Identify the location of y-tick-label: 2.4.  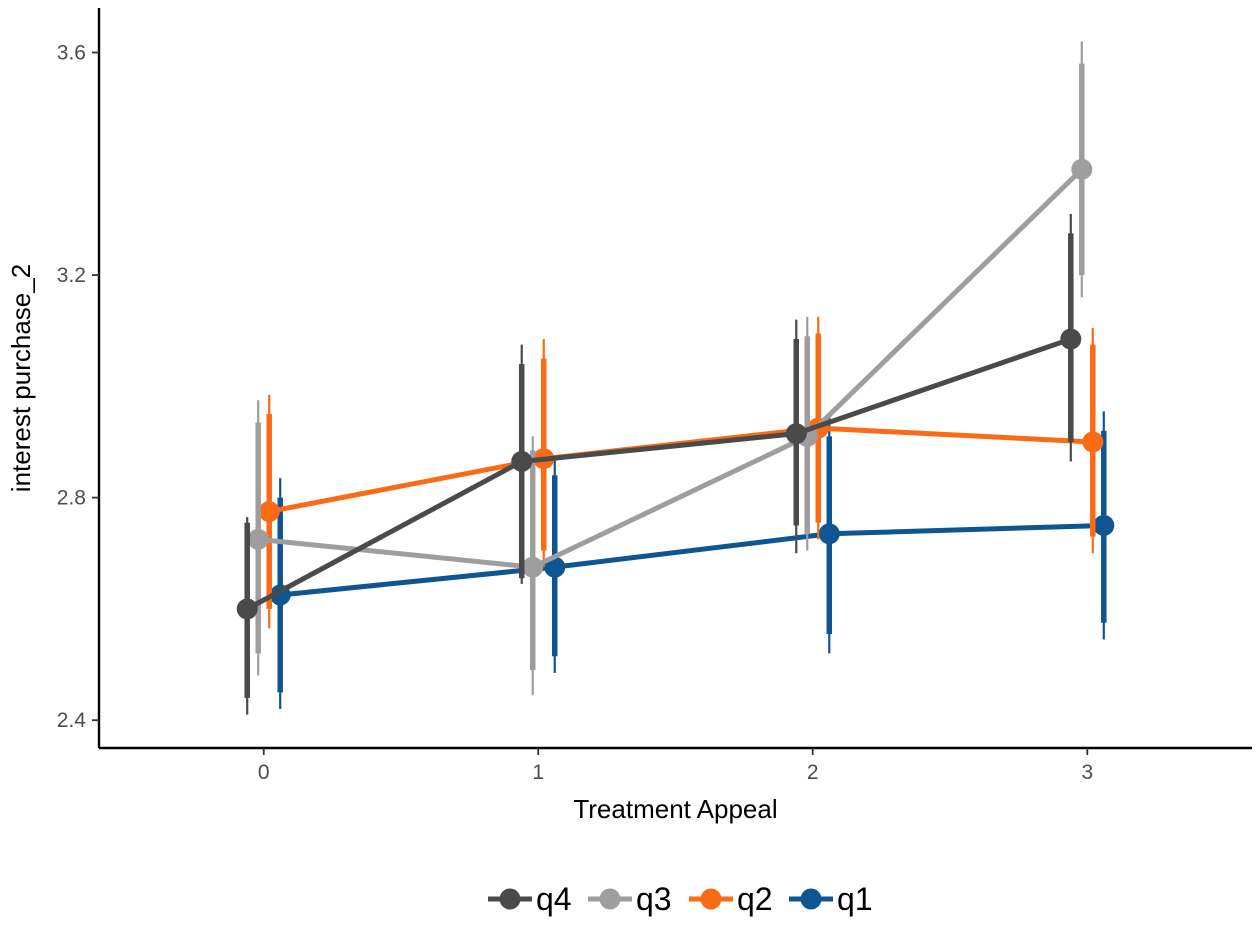
(72, 720).